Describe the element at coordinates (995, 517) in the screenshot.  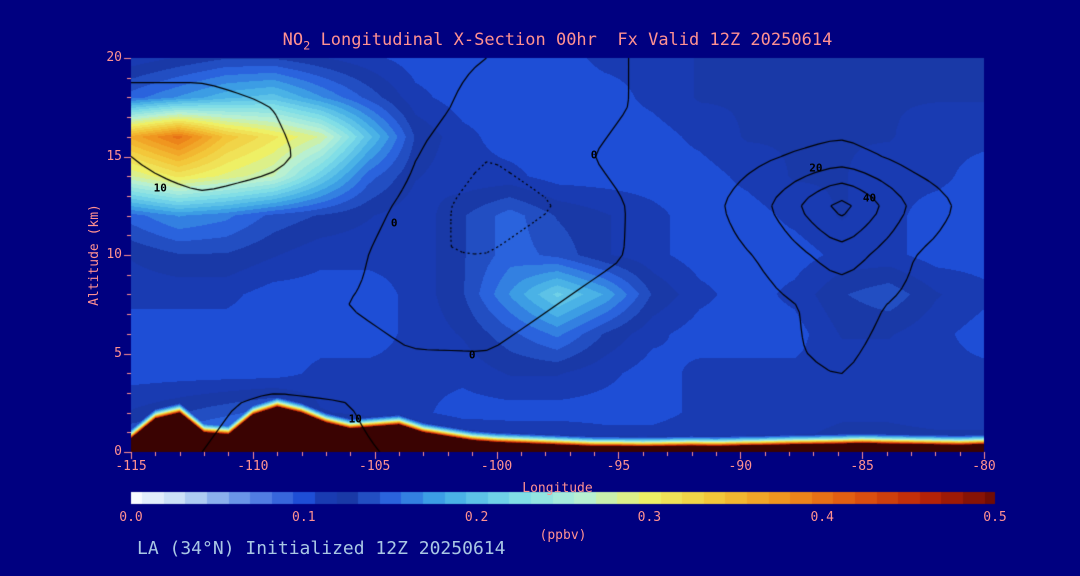
I see `colorbar-tick-label: 0.5` at that location.